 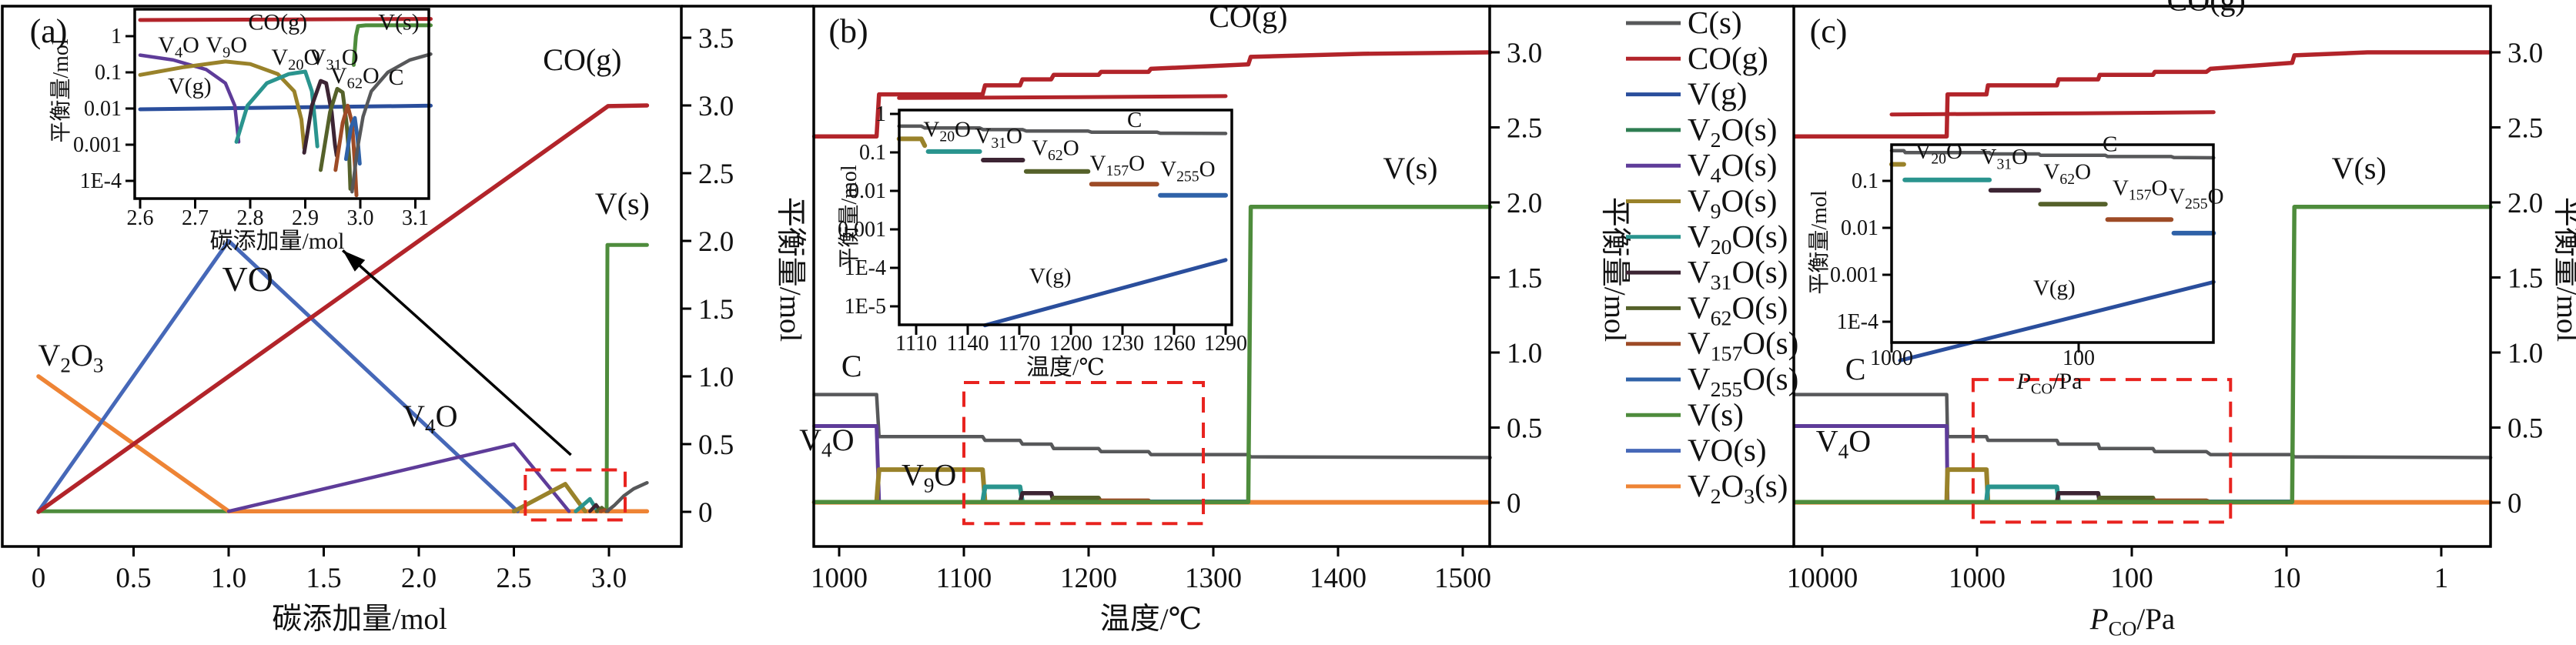 I want to click on x-tick-label: 1110, so click(x=916, y=344).